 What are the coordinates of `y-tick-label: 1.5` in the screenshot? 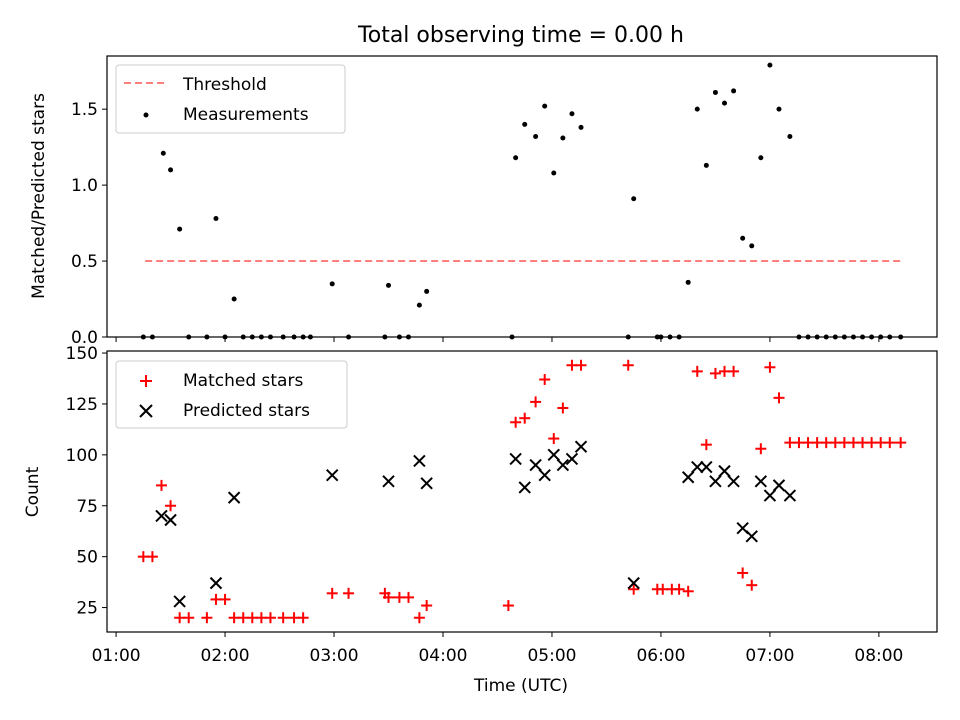 It's located at (84, 110).